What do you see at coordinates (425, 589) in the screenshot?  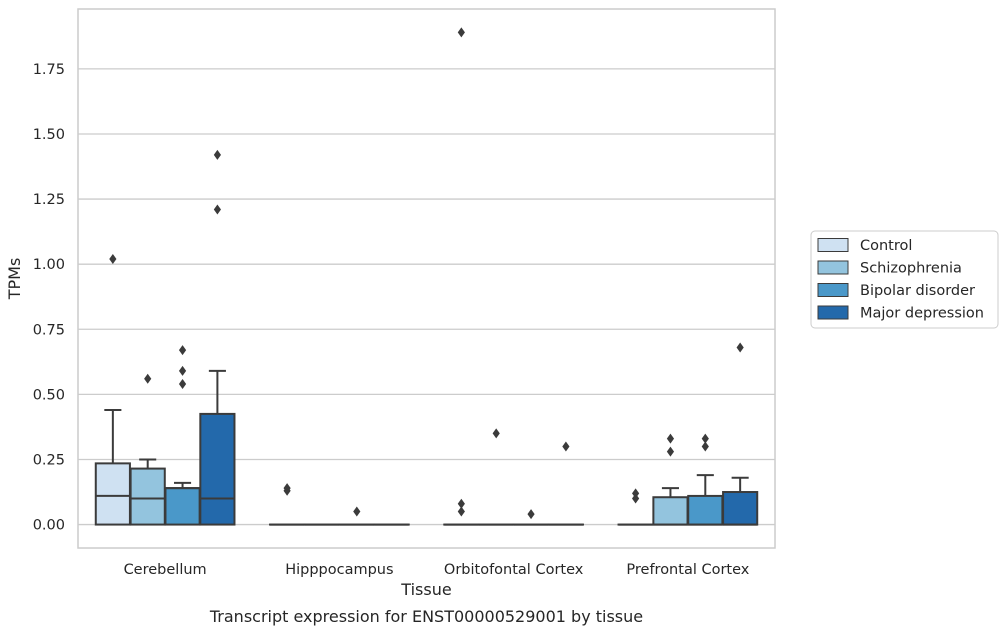 I see `x-axis-label: Tissue` at bounding box center [425, 589].